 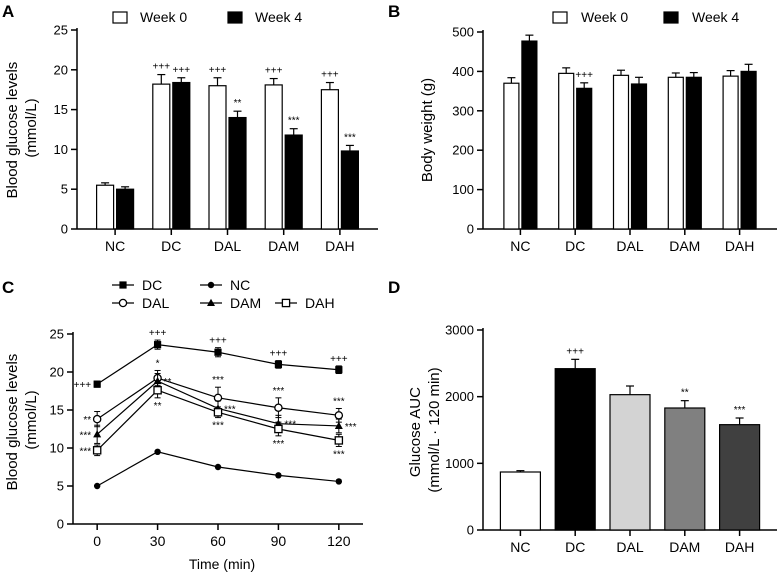 What do you see at coordinates (740, 246) in the screenshot?
I see `panel-b-xtick-label-4: DAH` at bounding box center [740, 246].